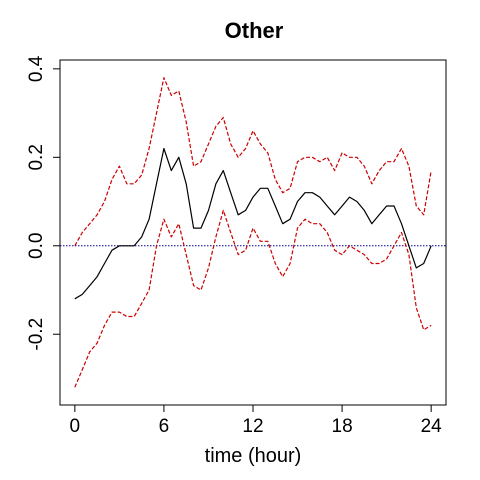 The height and width of the screenshot is (480, 480). I want to click on x-axis: 0 6 12 18 24, so click(256, 421).